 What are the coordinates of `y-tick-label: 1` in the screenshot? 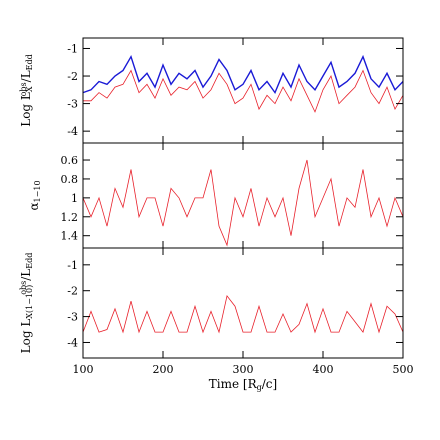 It's located at (74, 198).